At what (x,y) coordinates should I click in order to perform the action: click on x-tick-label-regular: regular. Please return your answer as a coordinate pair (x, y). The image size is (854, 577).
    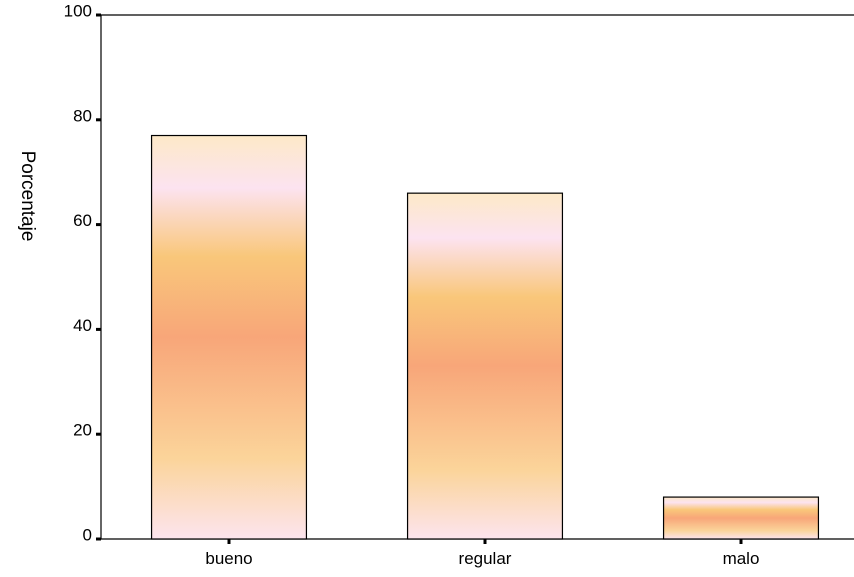
    Looking at the image, I should click on (485, 558).